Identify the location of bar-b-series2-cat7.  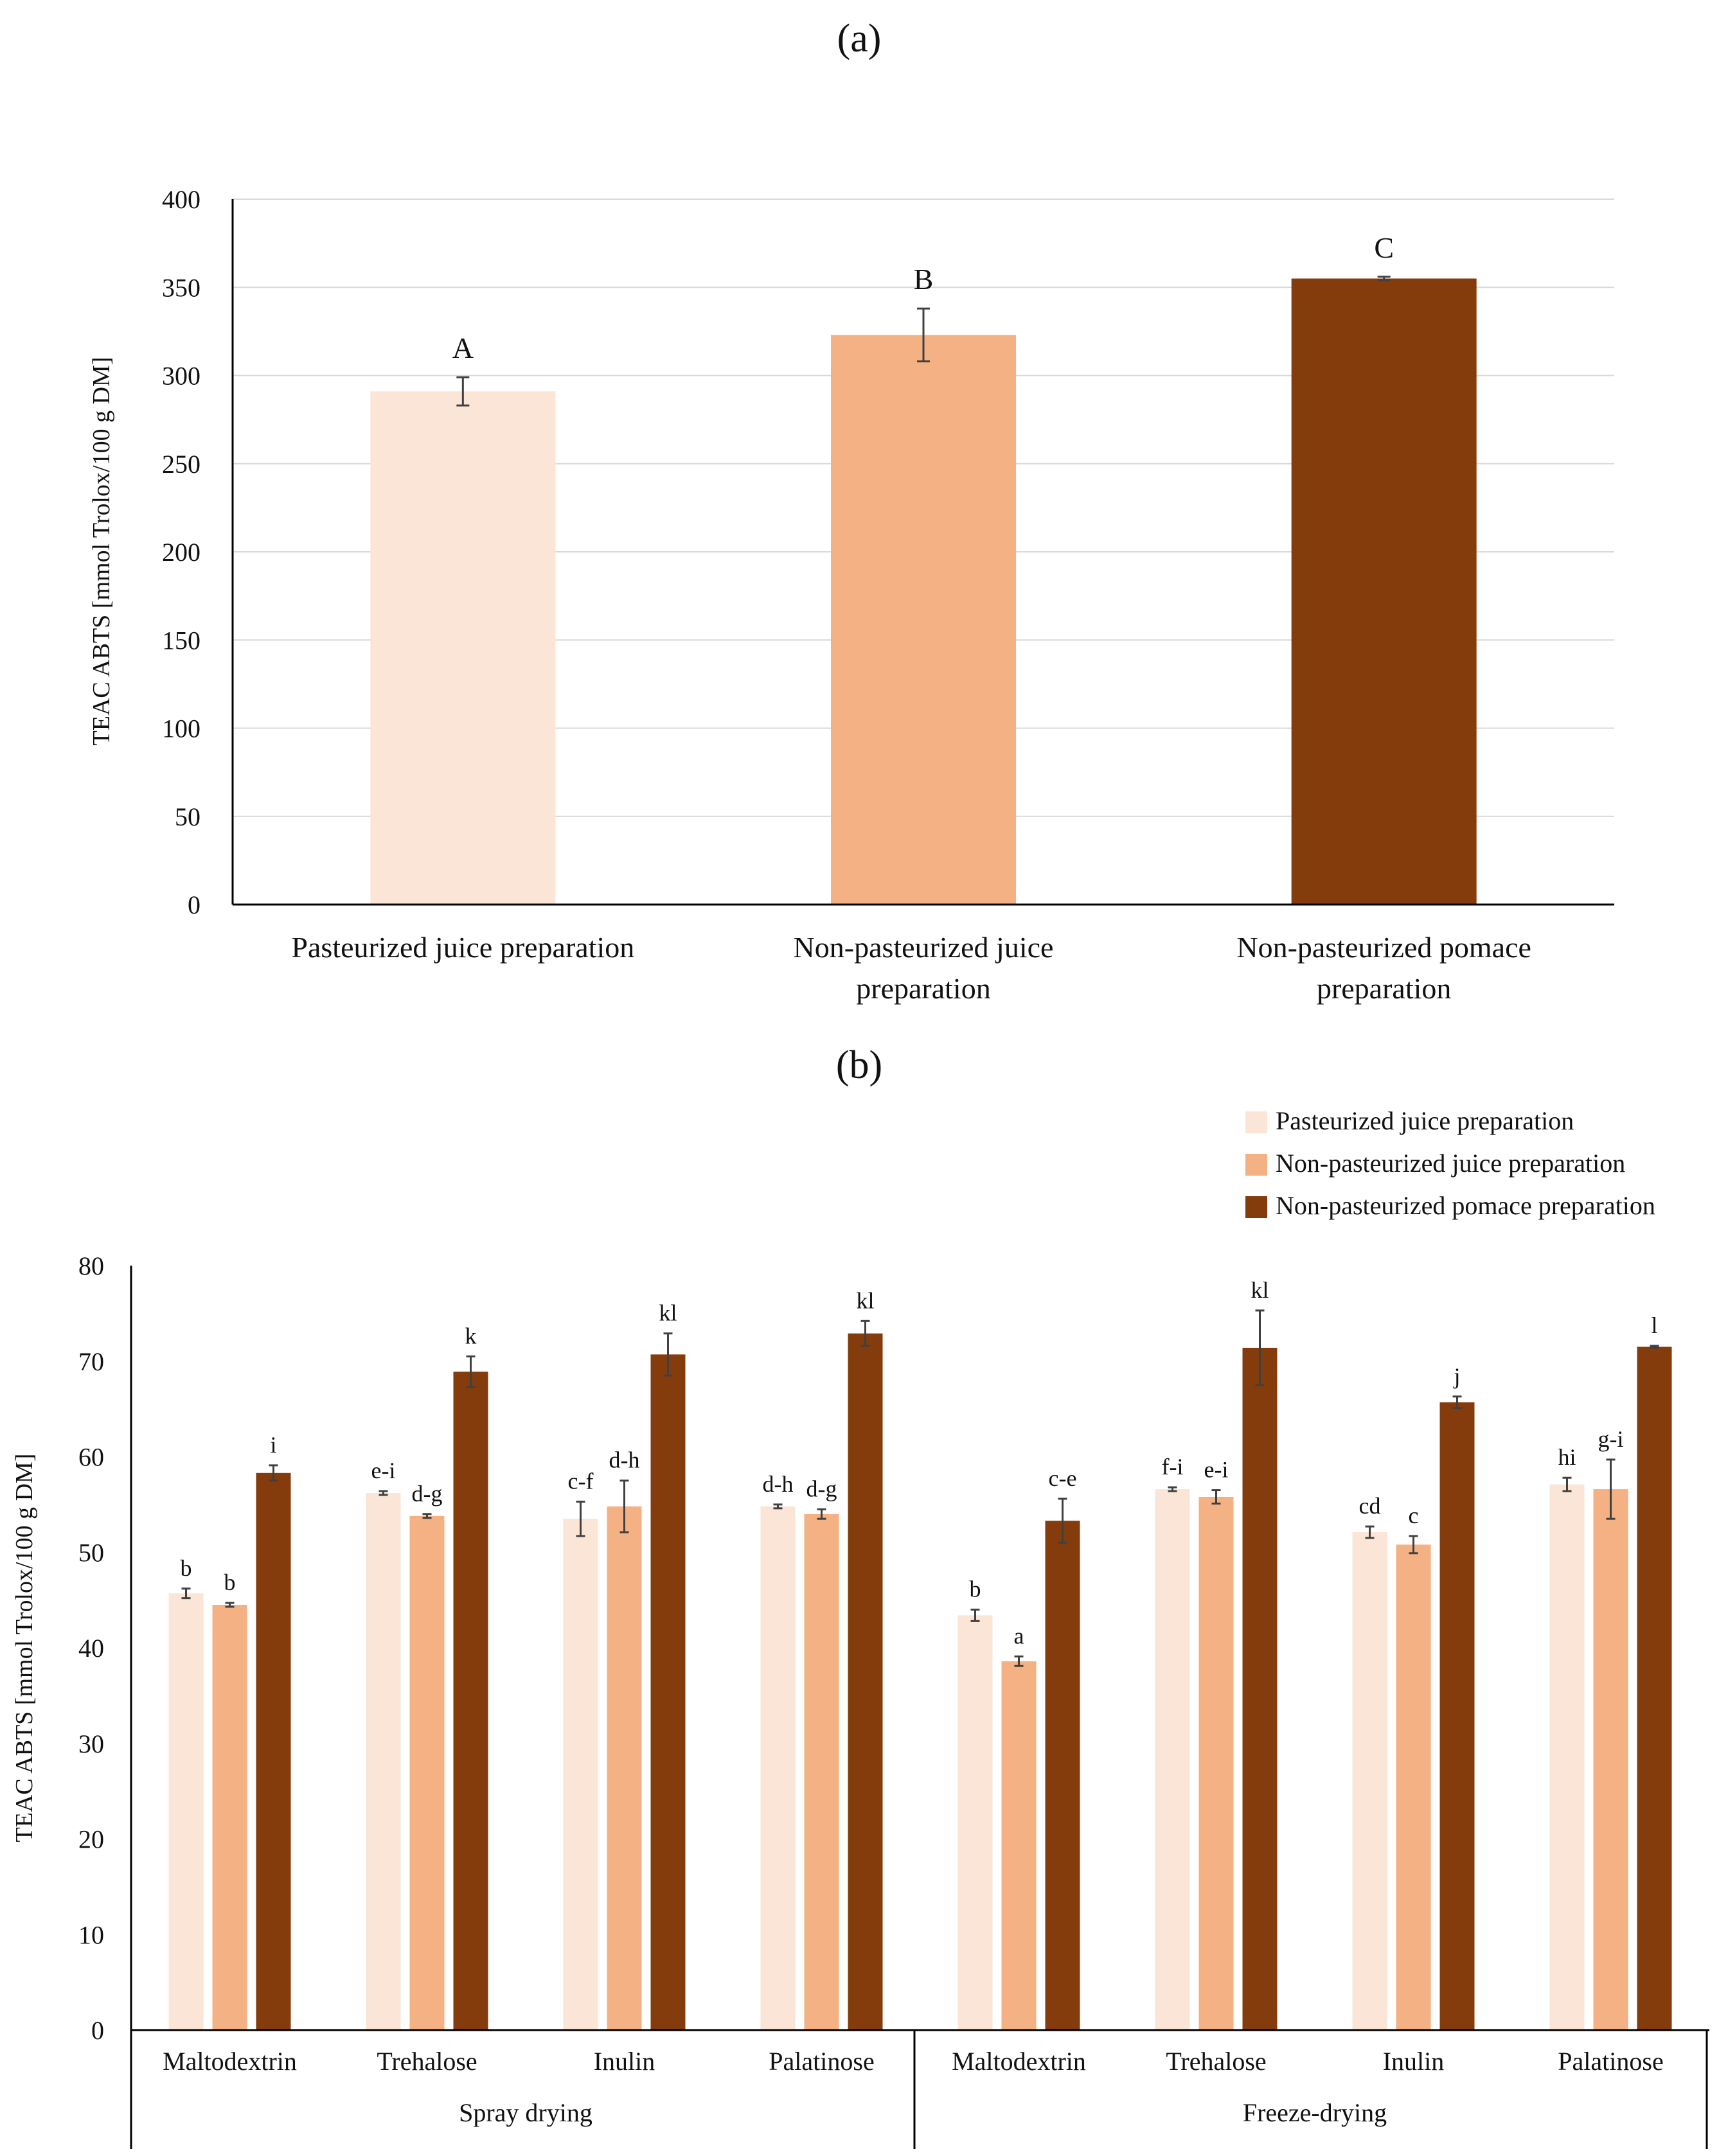
(1413, 1787).